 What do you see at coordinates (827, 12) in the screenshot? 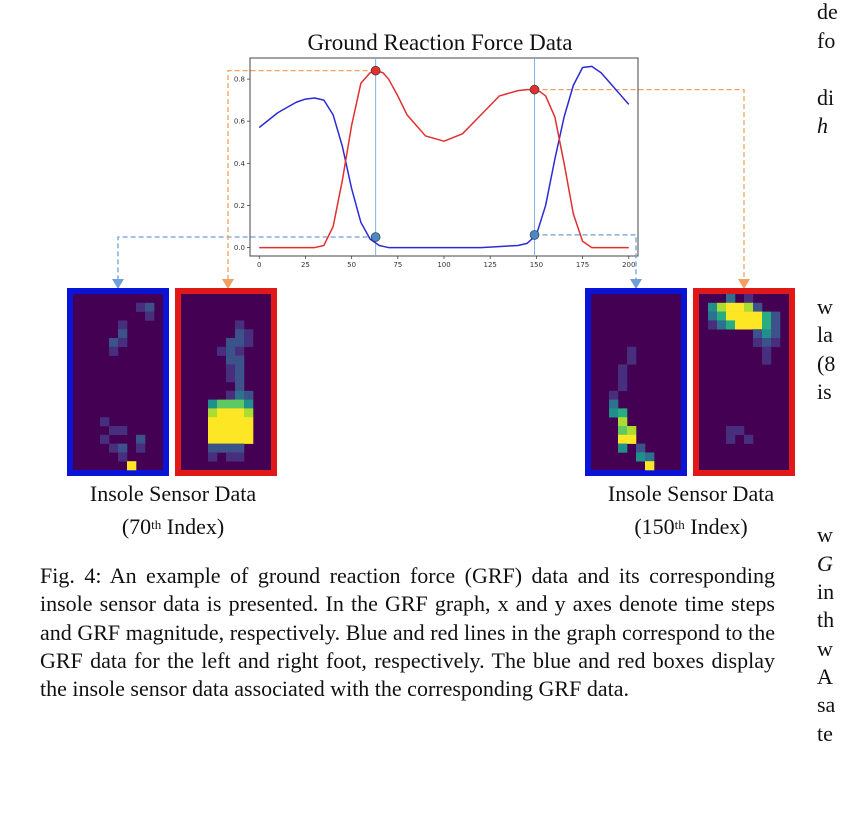
I see `right-col-line: de` at bounding box center [827, 12].